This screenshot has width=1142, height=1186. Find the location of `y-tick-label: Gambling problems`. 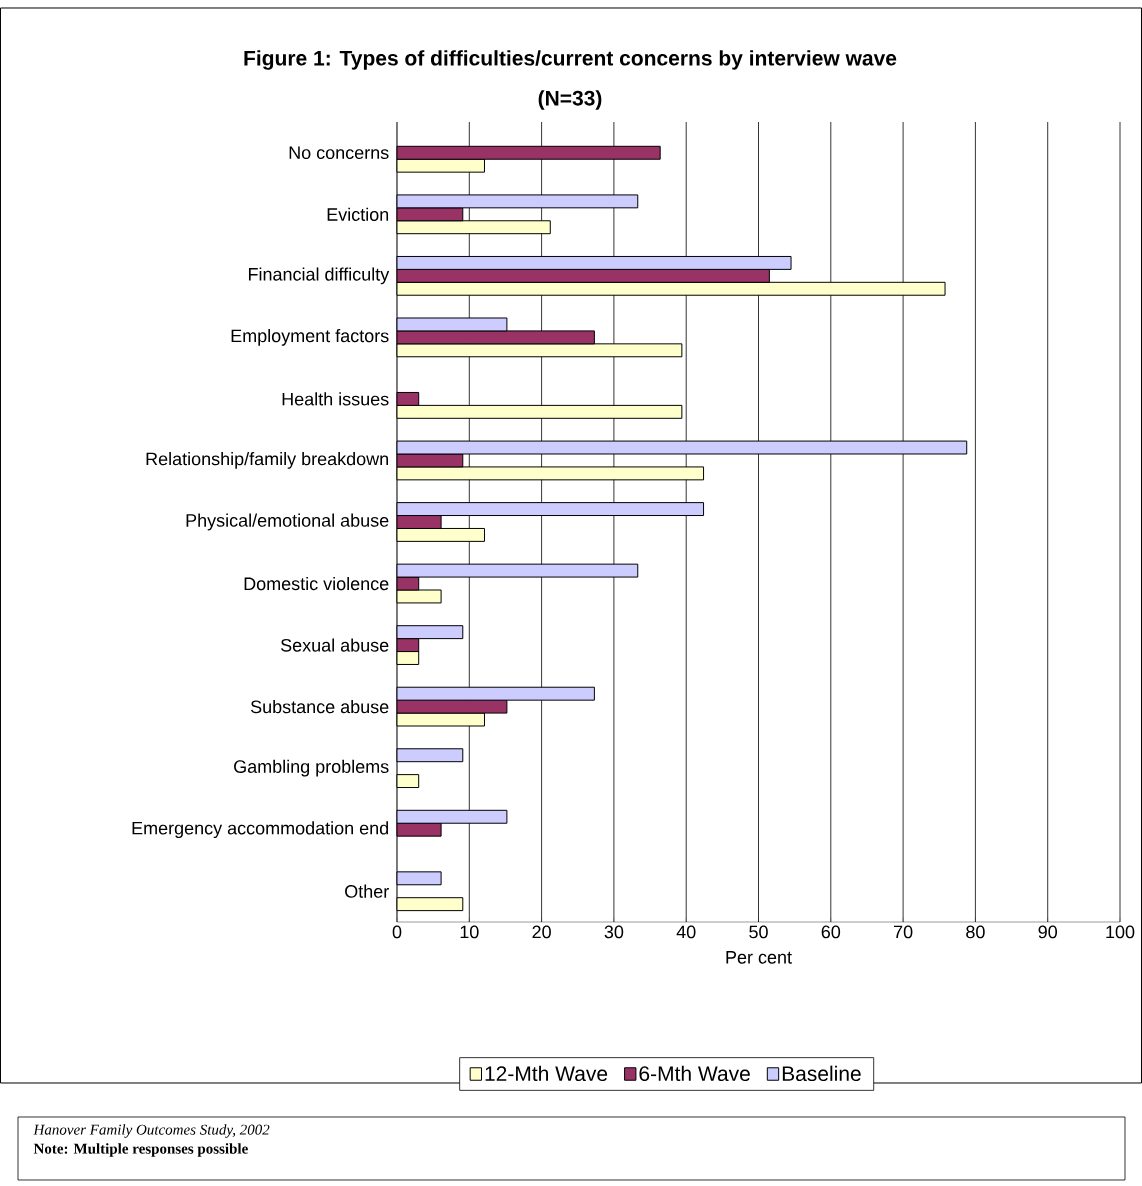

y-tick-label: Gambling problems is located at coordinates (311, 768).